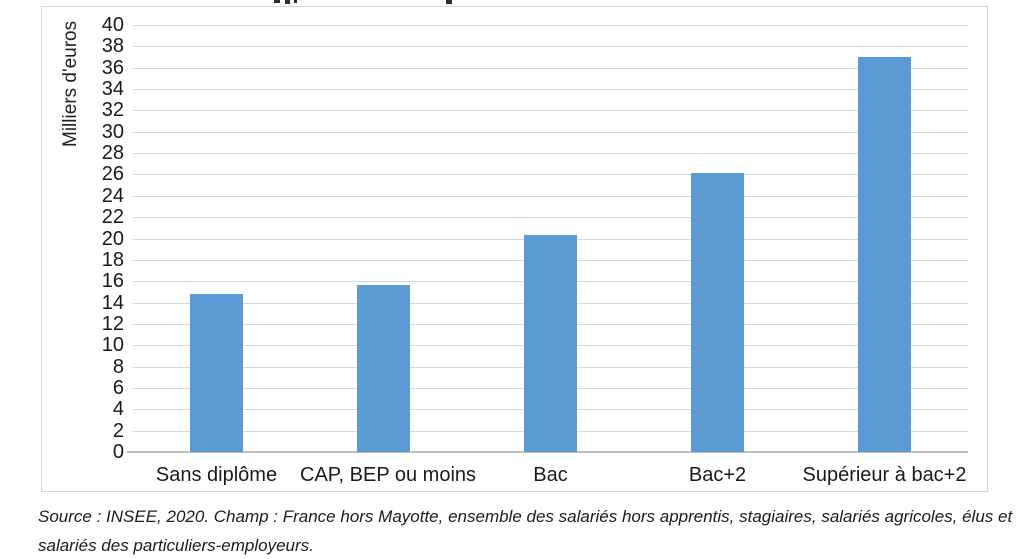 Image resolution: width=1024 pixels, height=559 pixels. What do you see at coordinates (112, 174) in the screenshot?
I see `y-tick-label: 26` at bounding box center [112, 174].